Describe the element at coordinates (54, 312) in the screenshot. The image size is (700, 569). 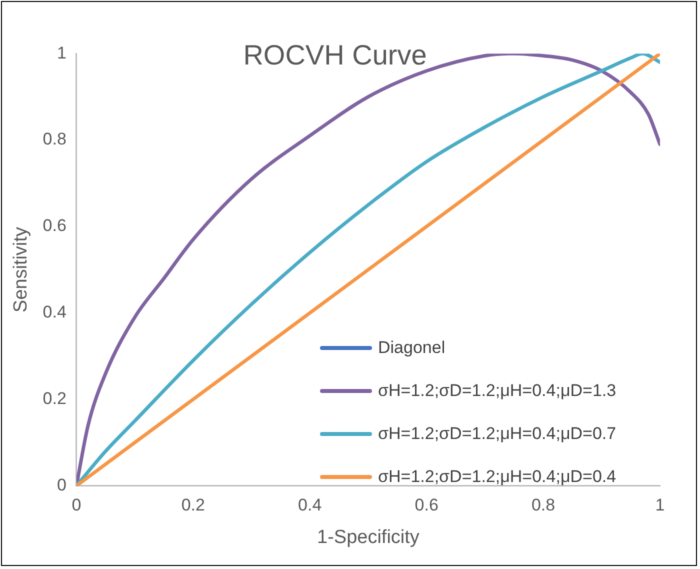
I see `y-tick-label: 0.4` at that location.